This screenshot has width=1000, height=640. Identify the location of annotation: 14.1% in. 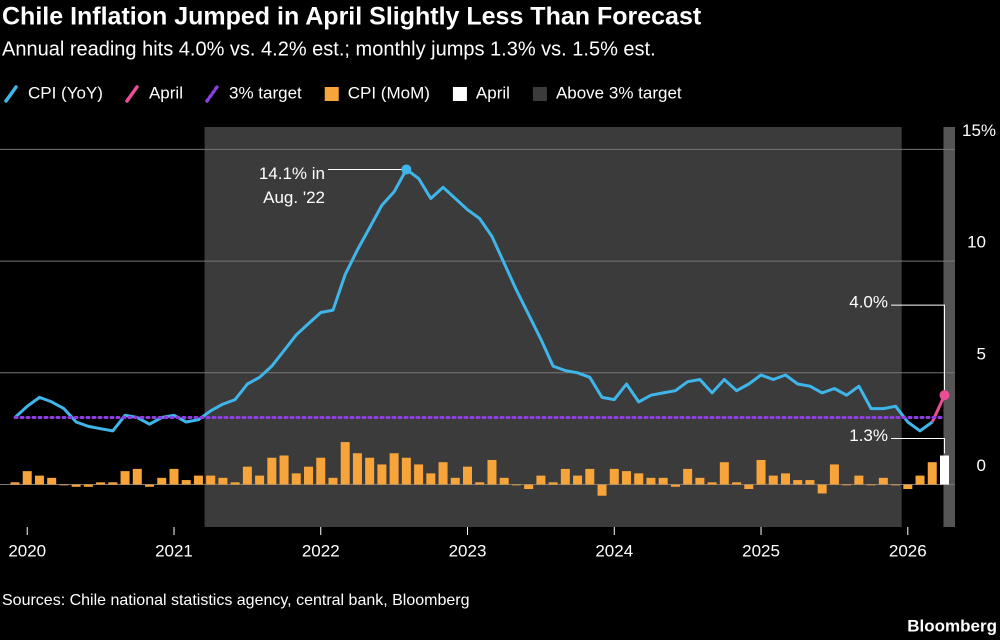
(292, 173).